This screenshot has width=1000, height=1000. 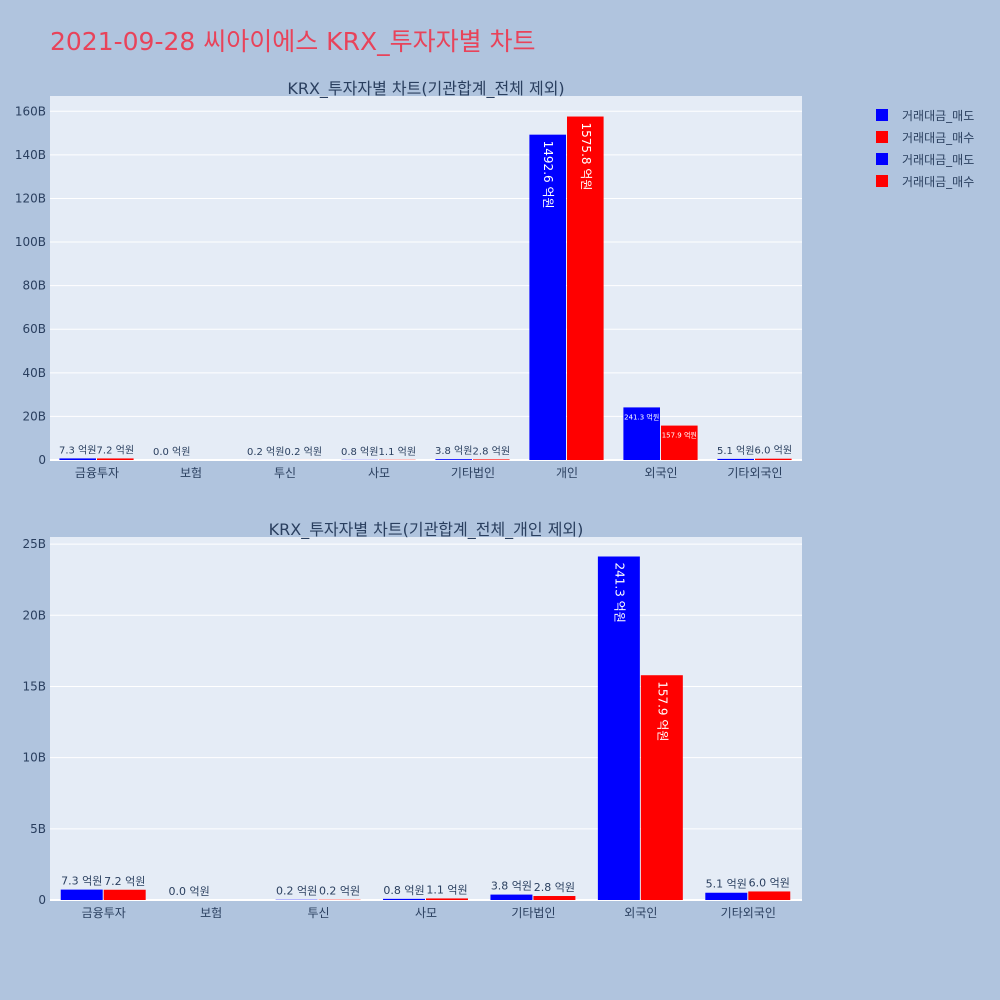 I want to click on y-tick-label: 40B, so click(x=34, y=373).